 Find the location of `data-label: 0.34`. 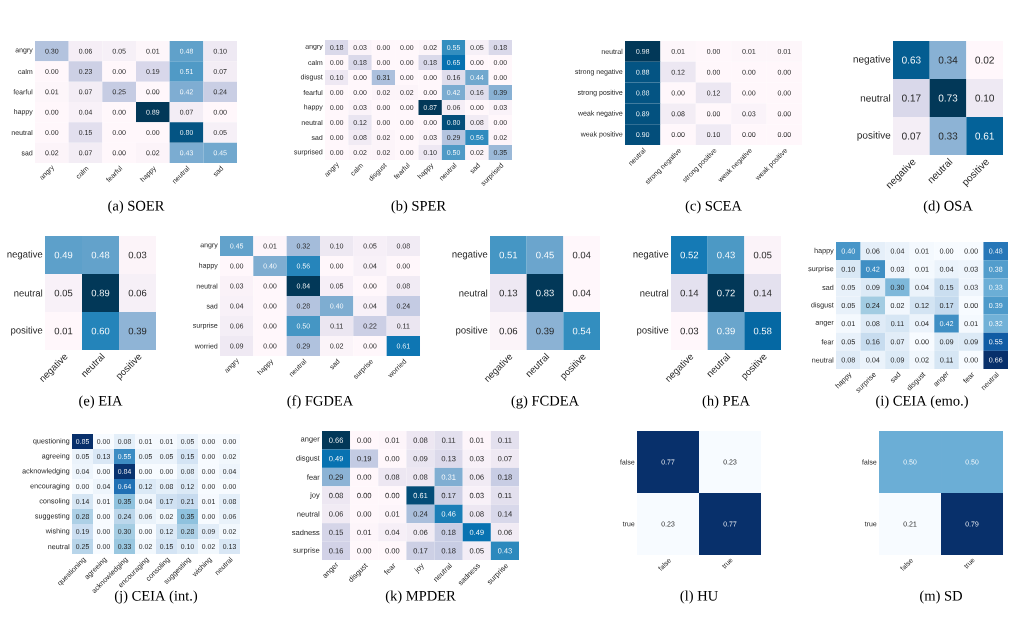

data-label: 0.34 is located at coordinates (948, 60).